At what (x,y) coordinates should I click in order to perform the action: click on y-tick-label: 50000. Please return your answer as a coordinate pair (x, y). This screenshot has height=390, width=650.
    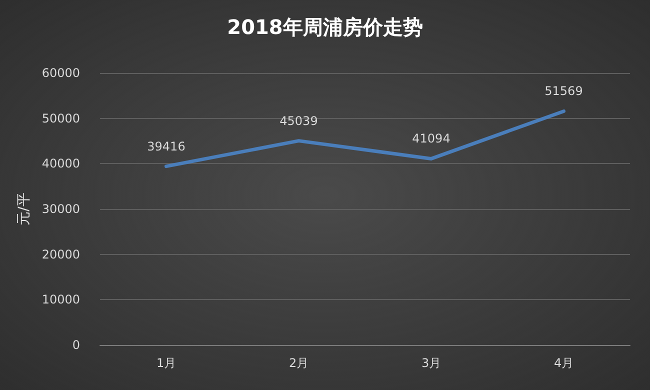
    Looking at the image, I should click on (61, 118).